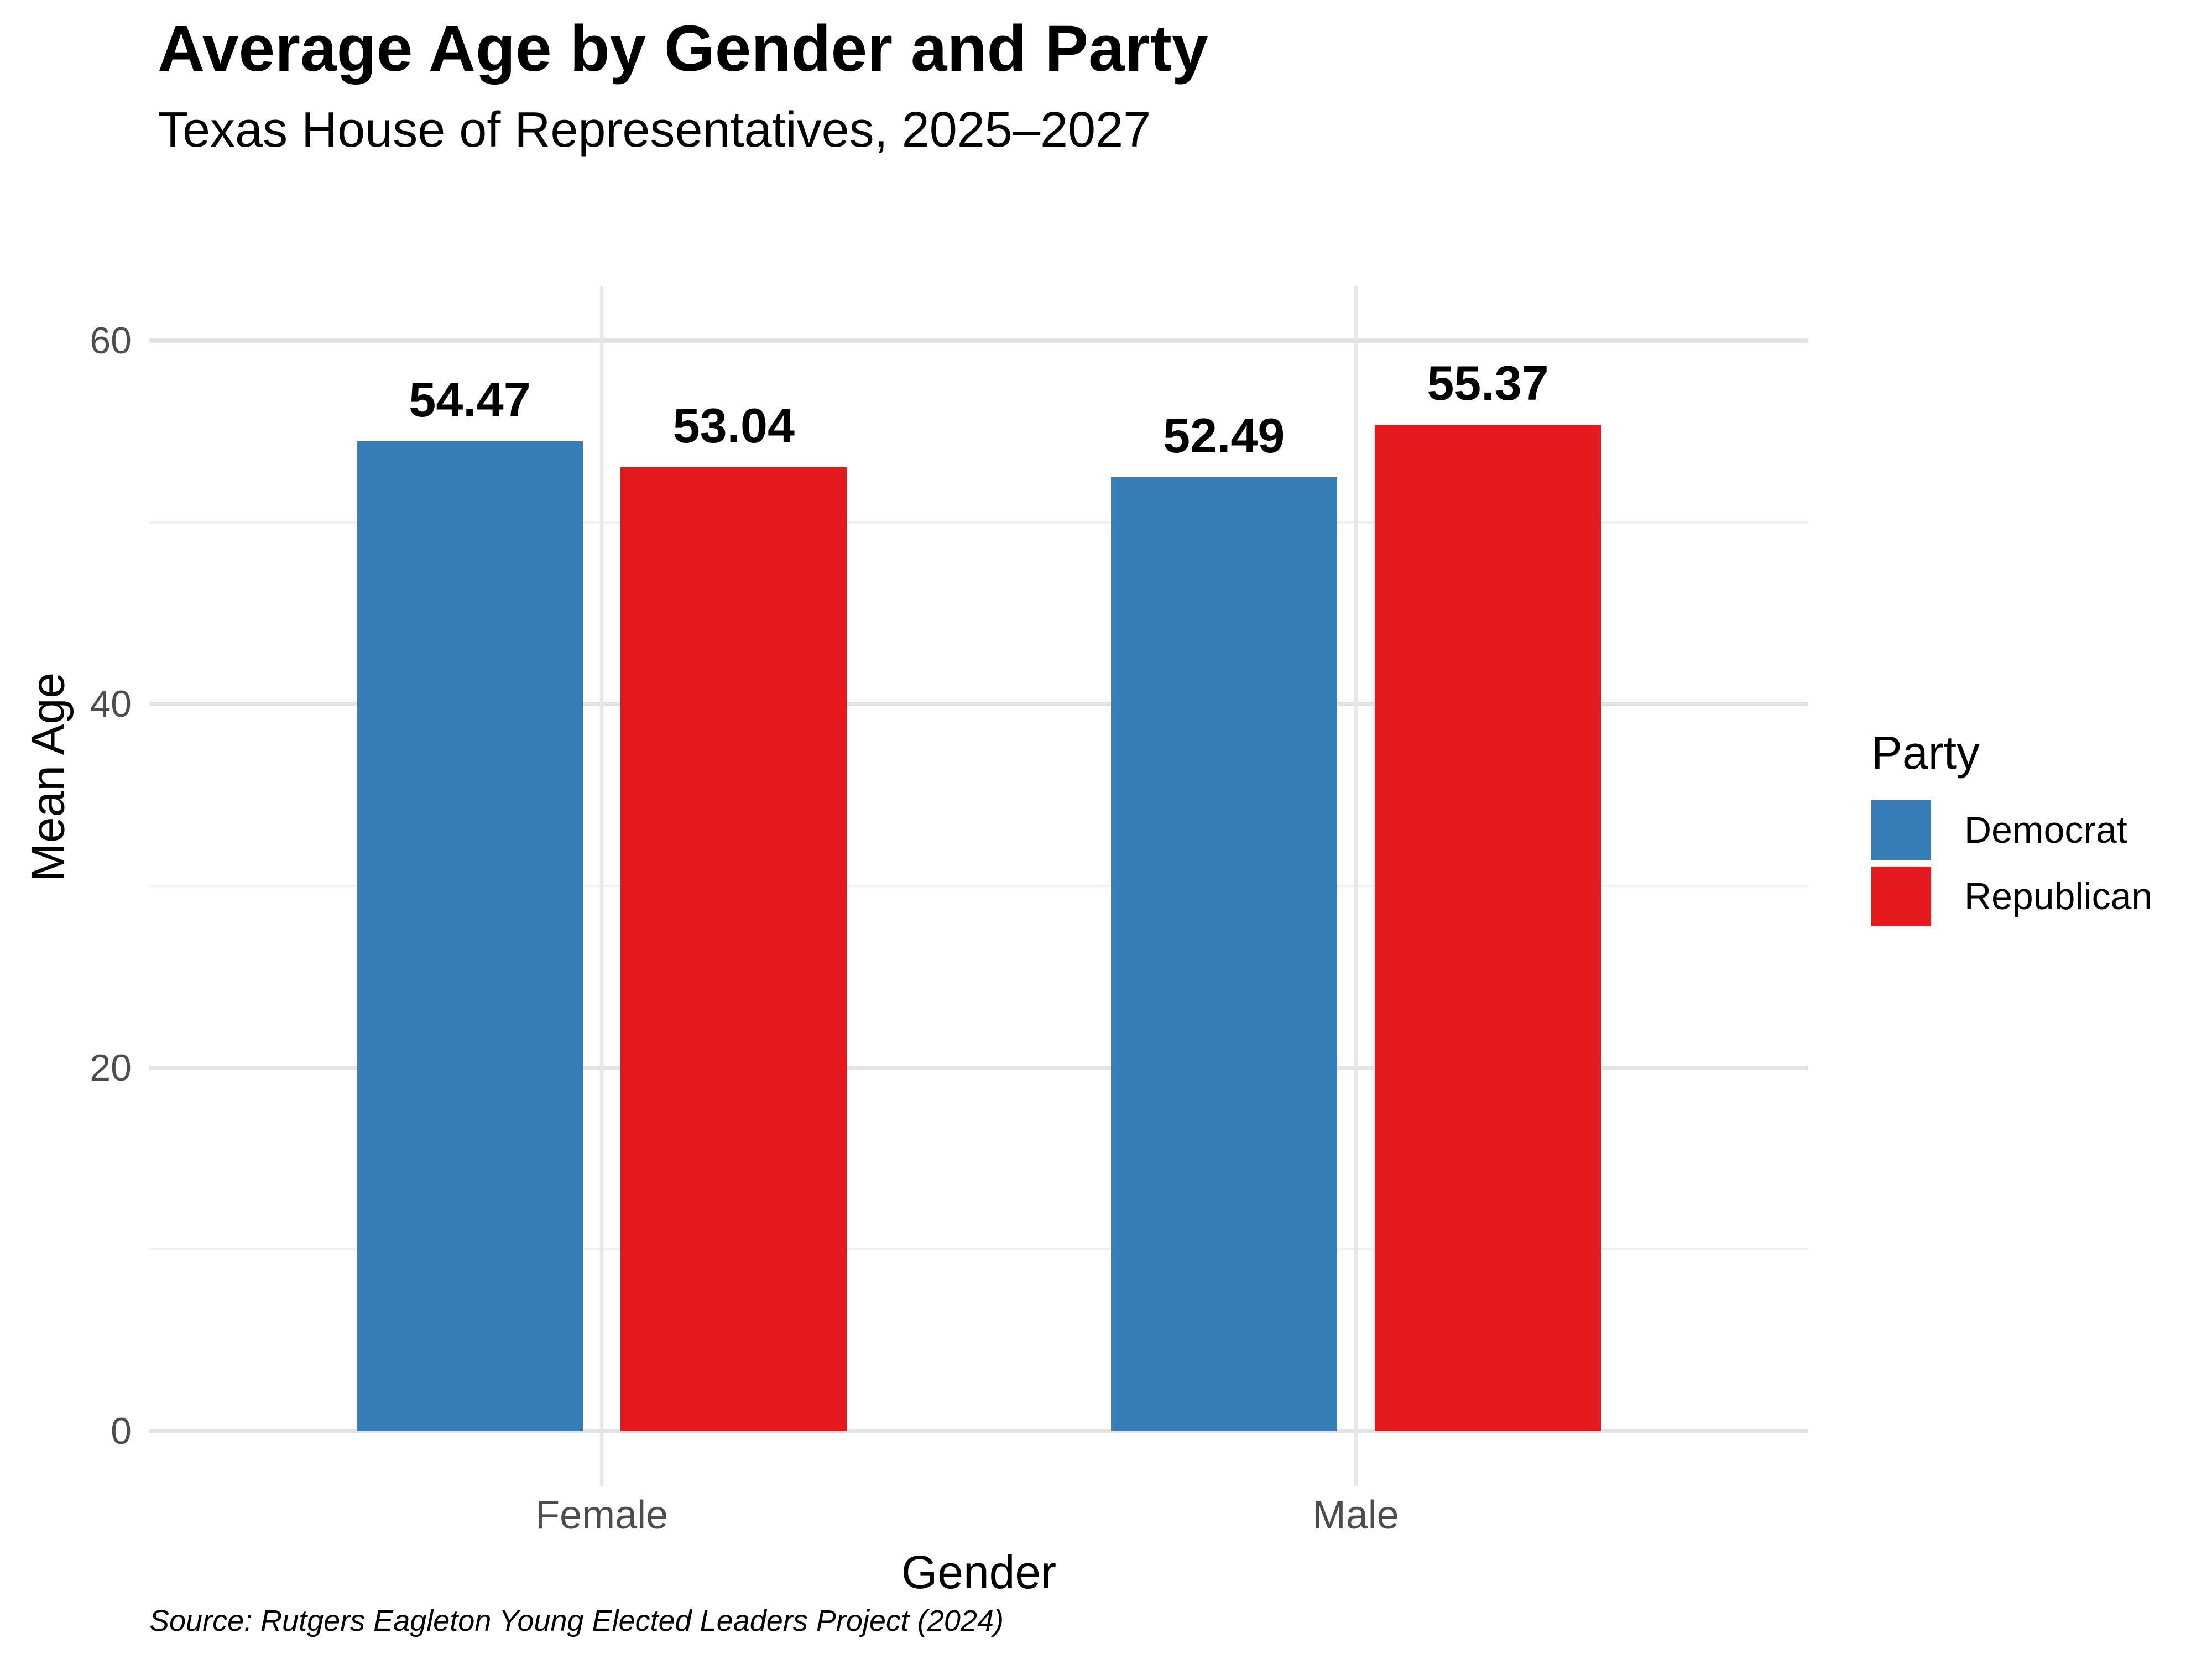  I want to click on gridline-x-female, so click(602, 886).